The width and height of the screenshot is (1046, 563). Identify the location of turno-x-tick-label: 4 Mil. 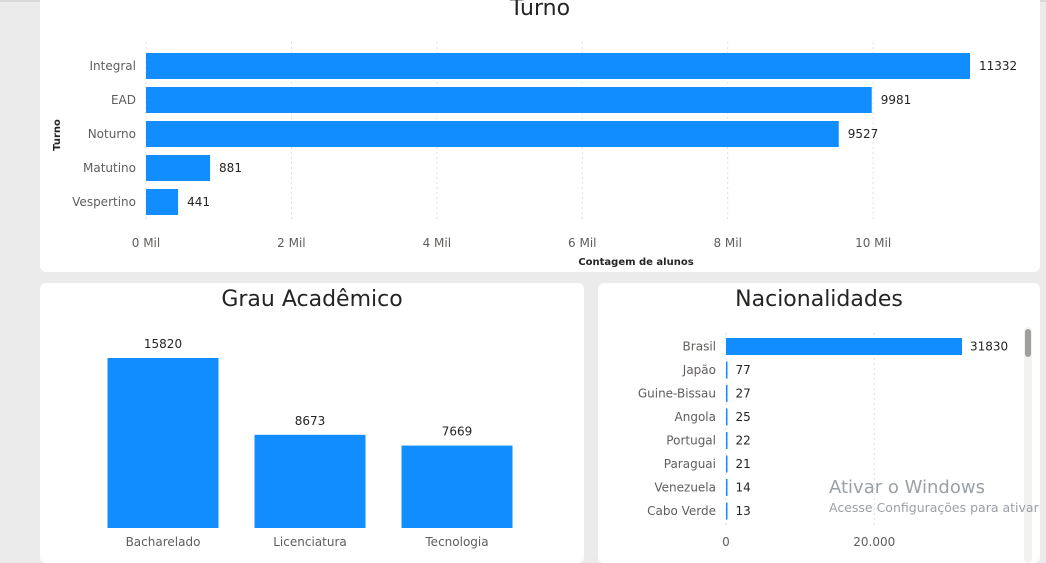
(437, 243).